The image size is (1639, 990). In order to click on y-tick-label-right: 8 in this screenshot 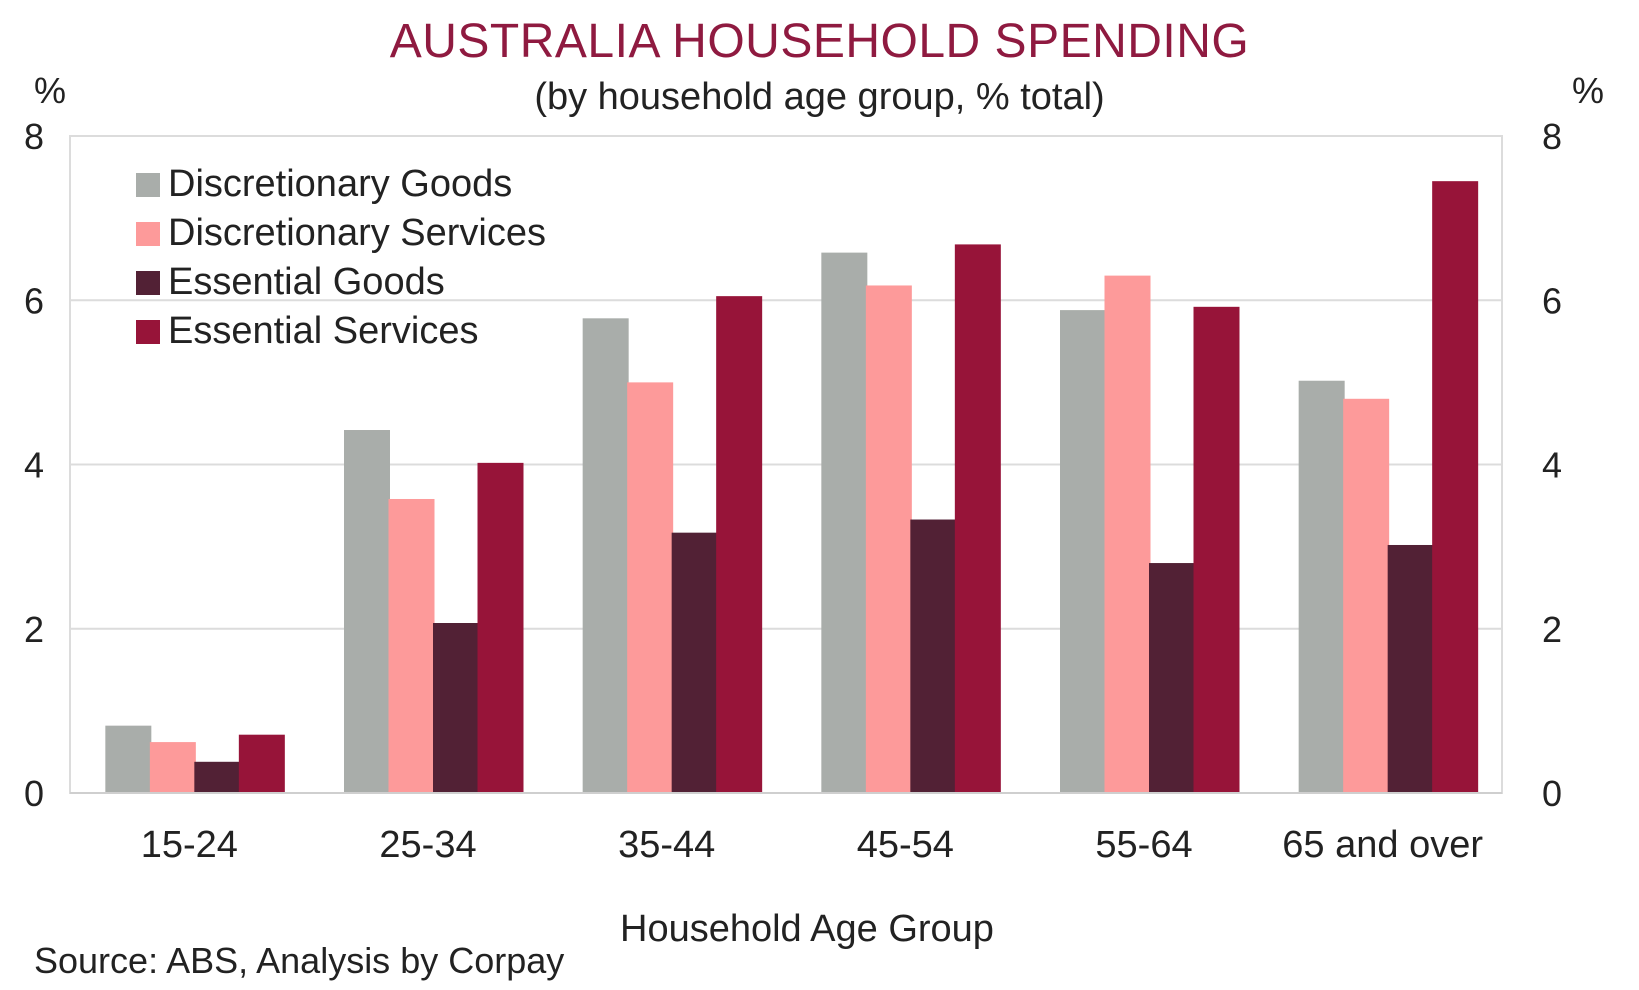, I will do `click(1552, 136)`.